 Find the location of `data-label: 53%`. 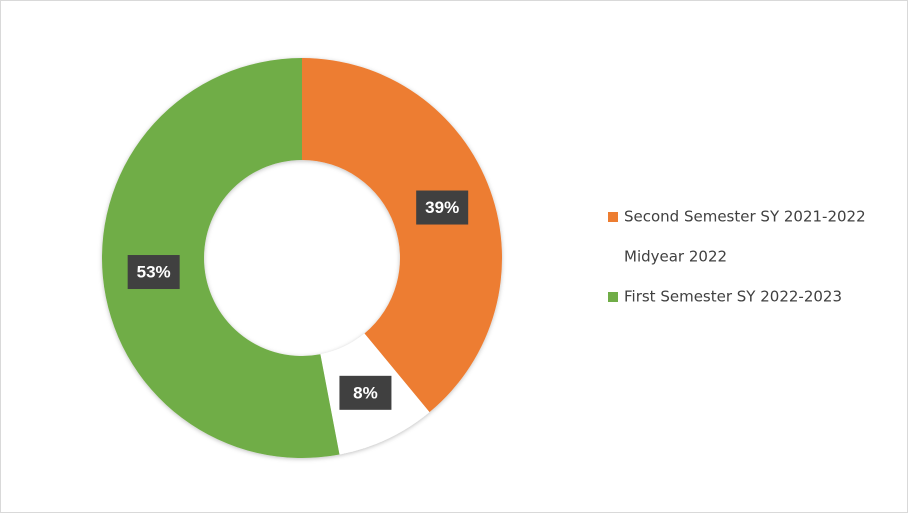

data-label: 53% is located at coordinates (154, 272).